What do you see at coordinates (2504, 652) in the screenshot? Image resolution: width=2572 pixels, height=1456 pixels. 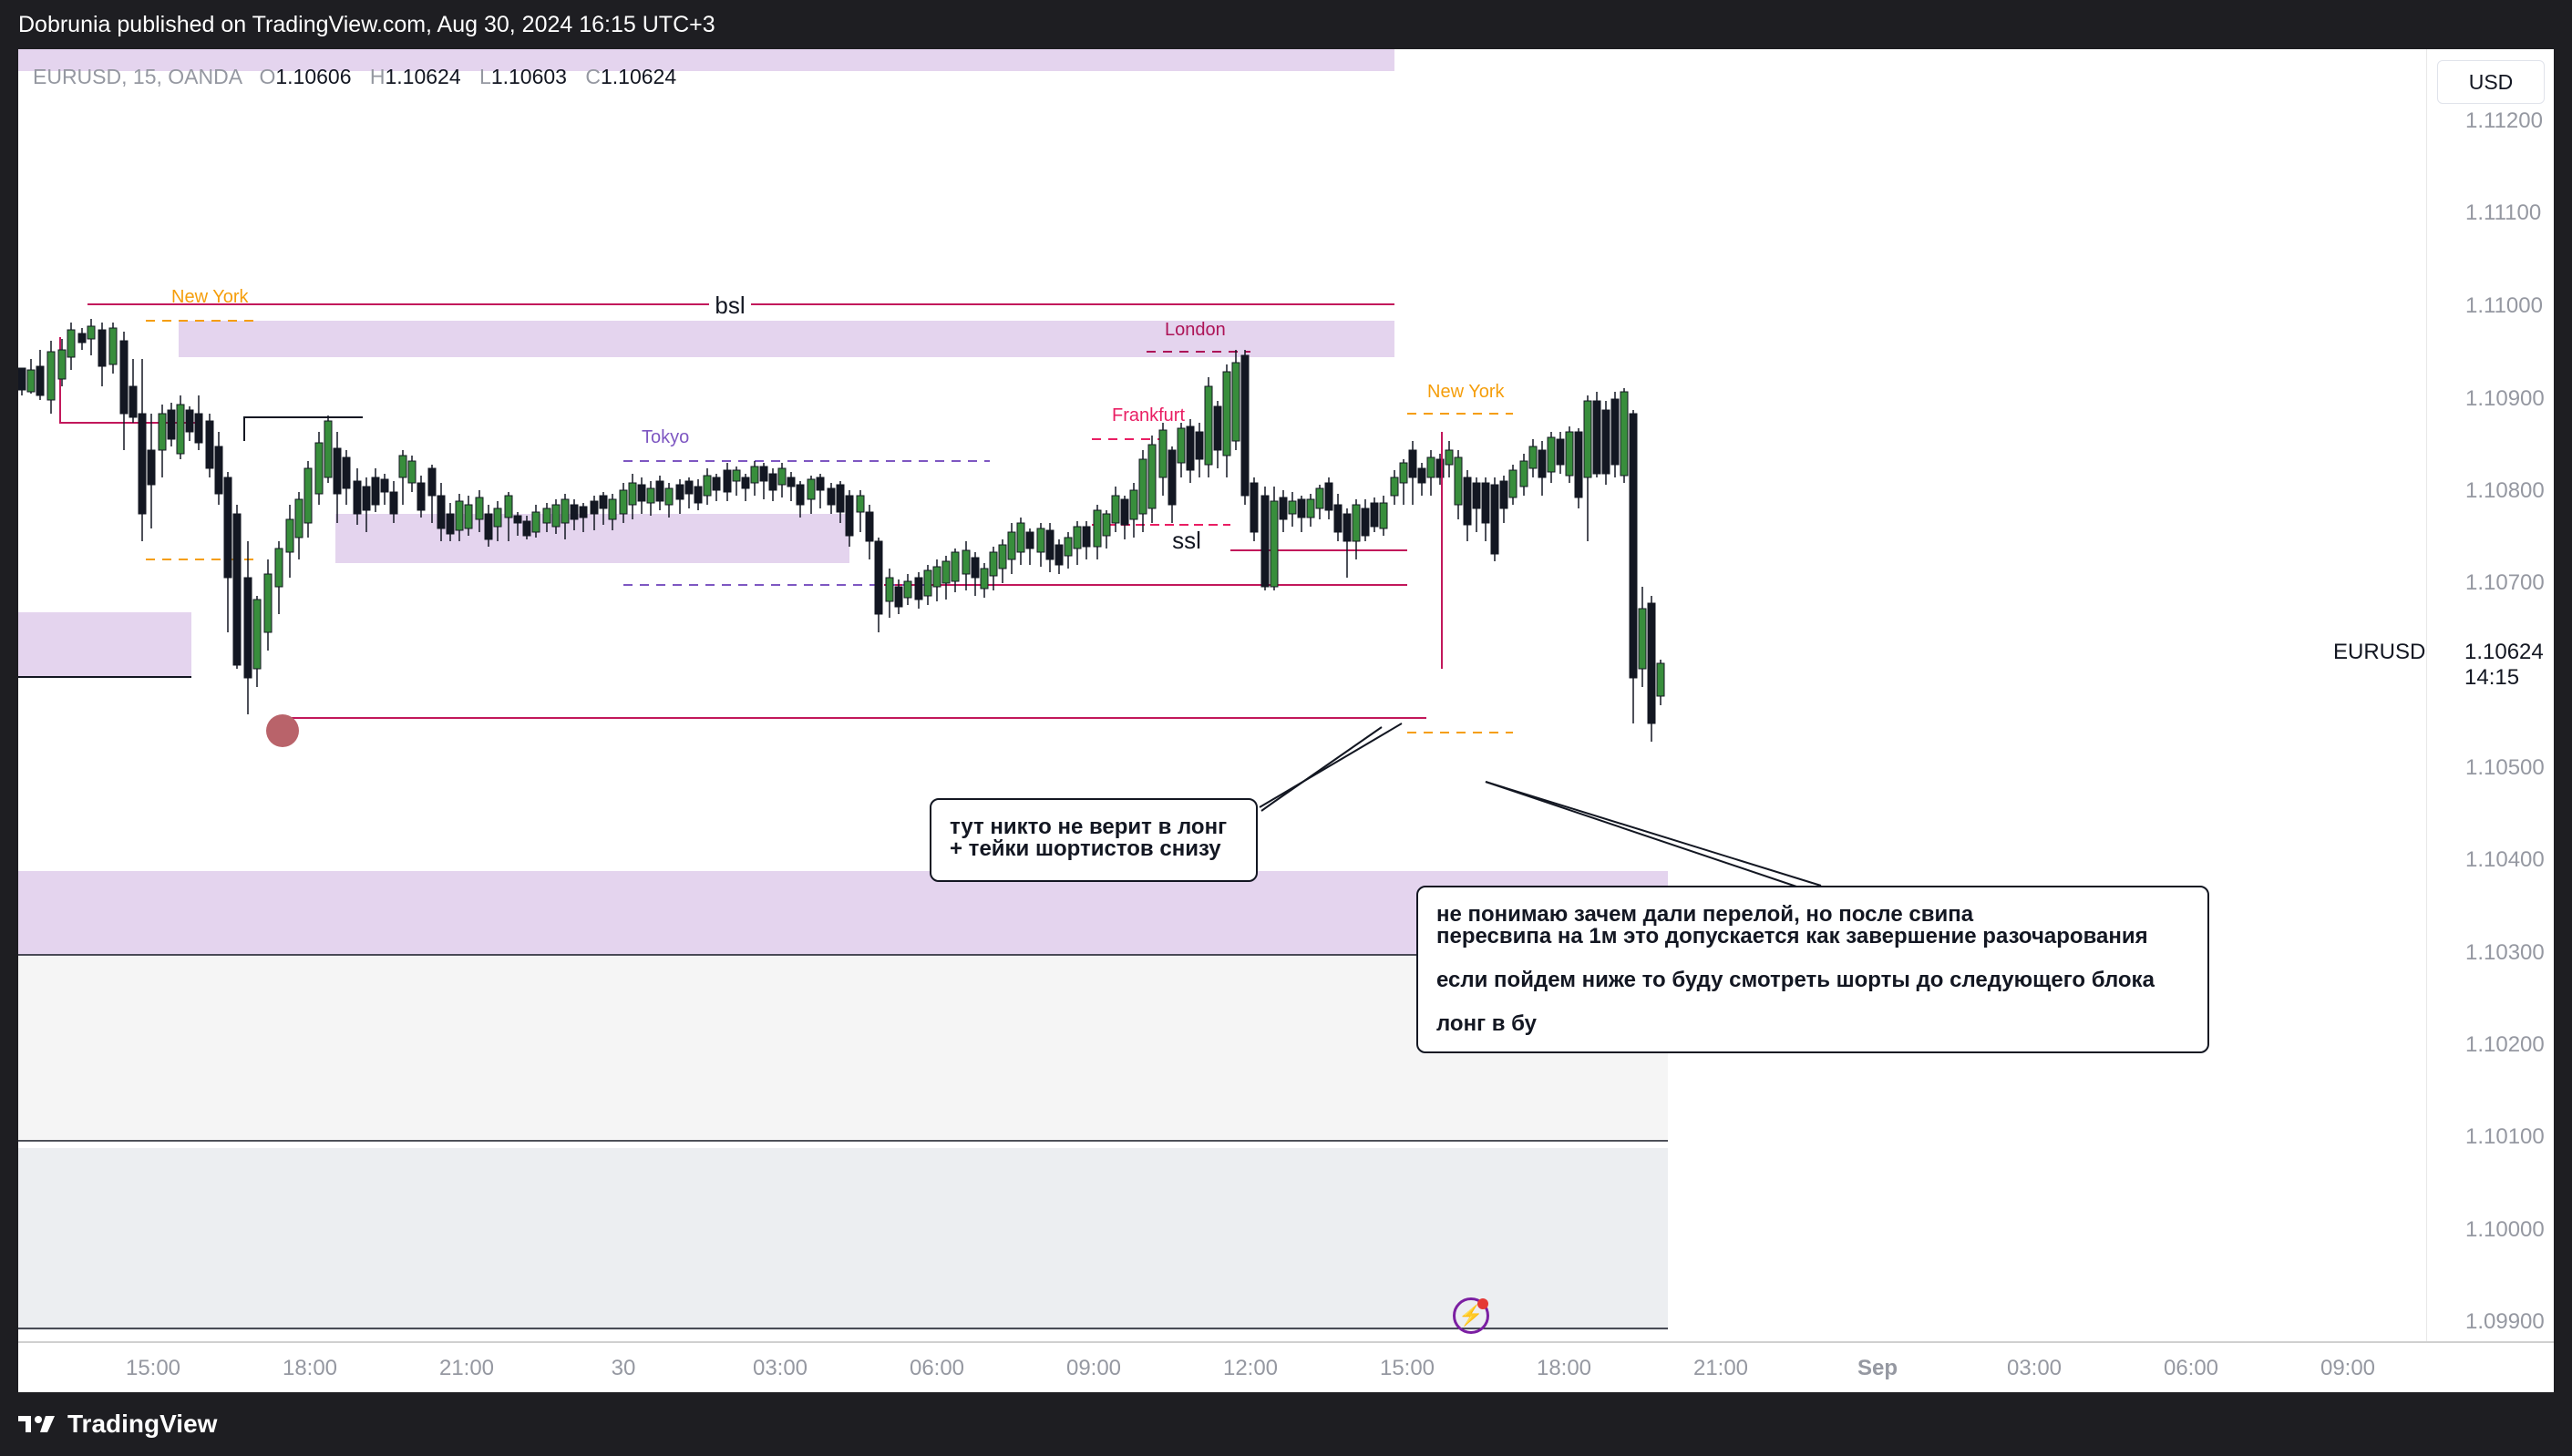 I see `last-price-label: 1.10624` at bounding box center [2504, 652].